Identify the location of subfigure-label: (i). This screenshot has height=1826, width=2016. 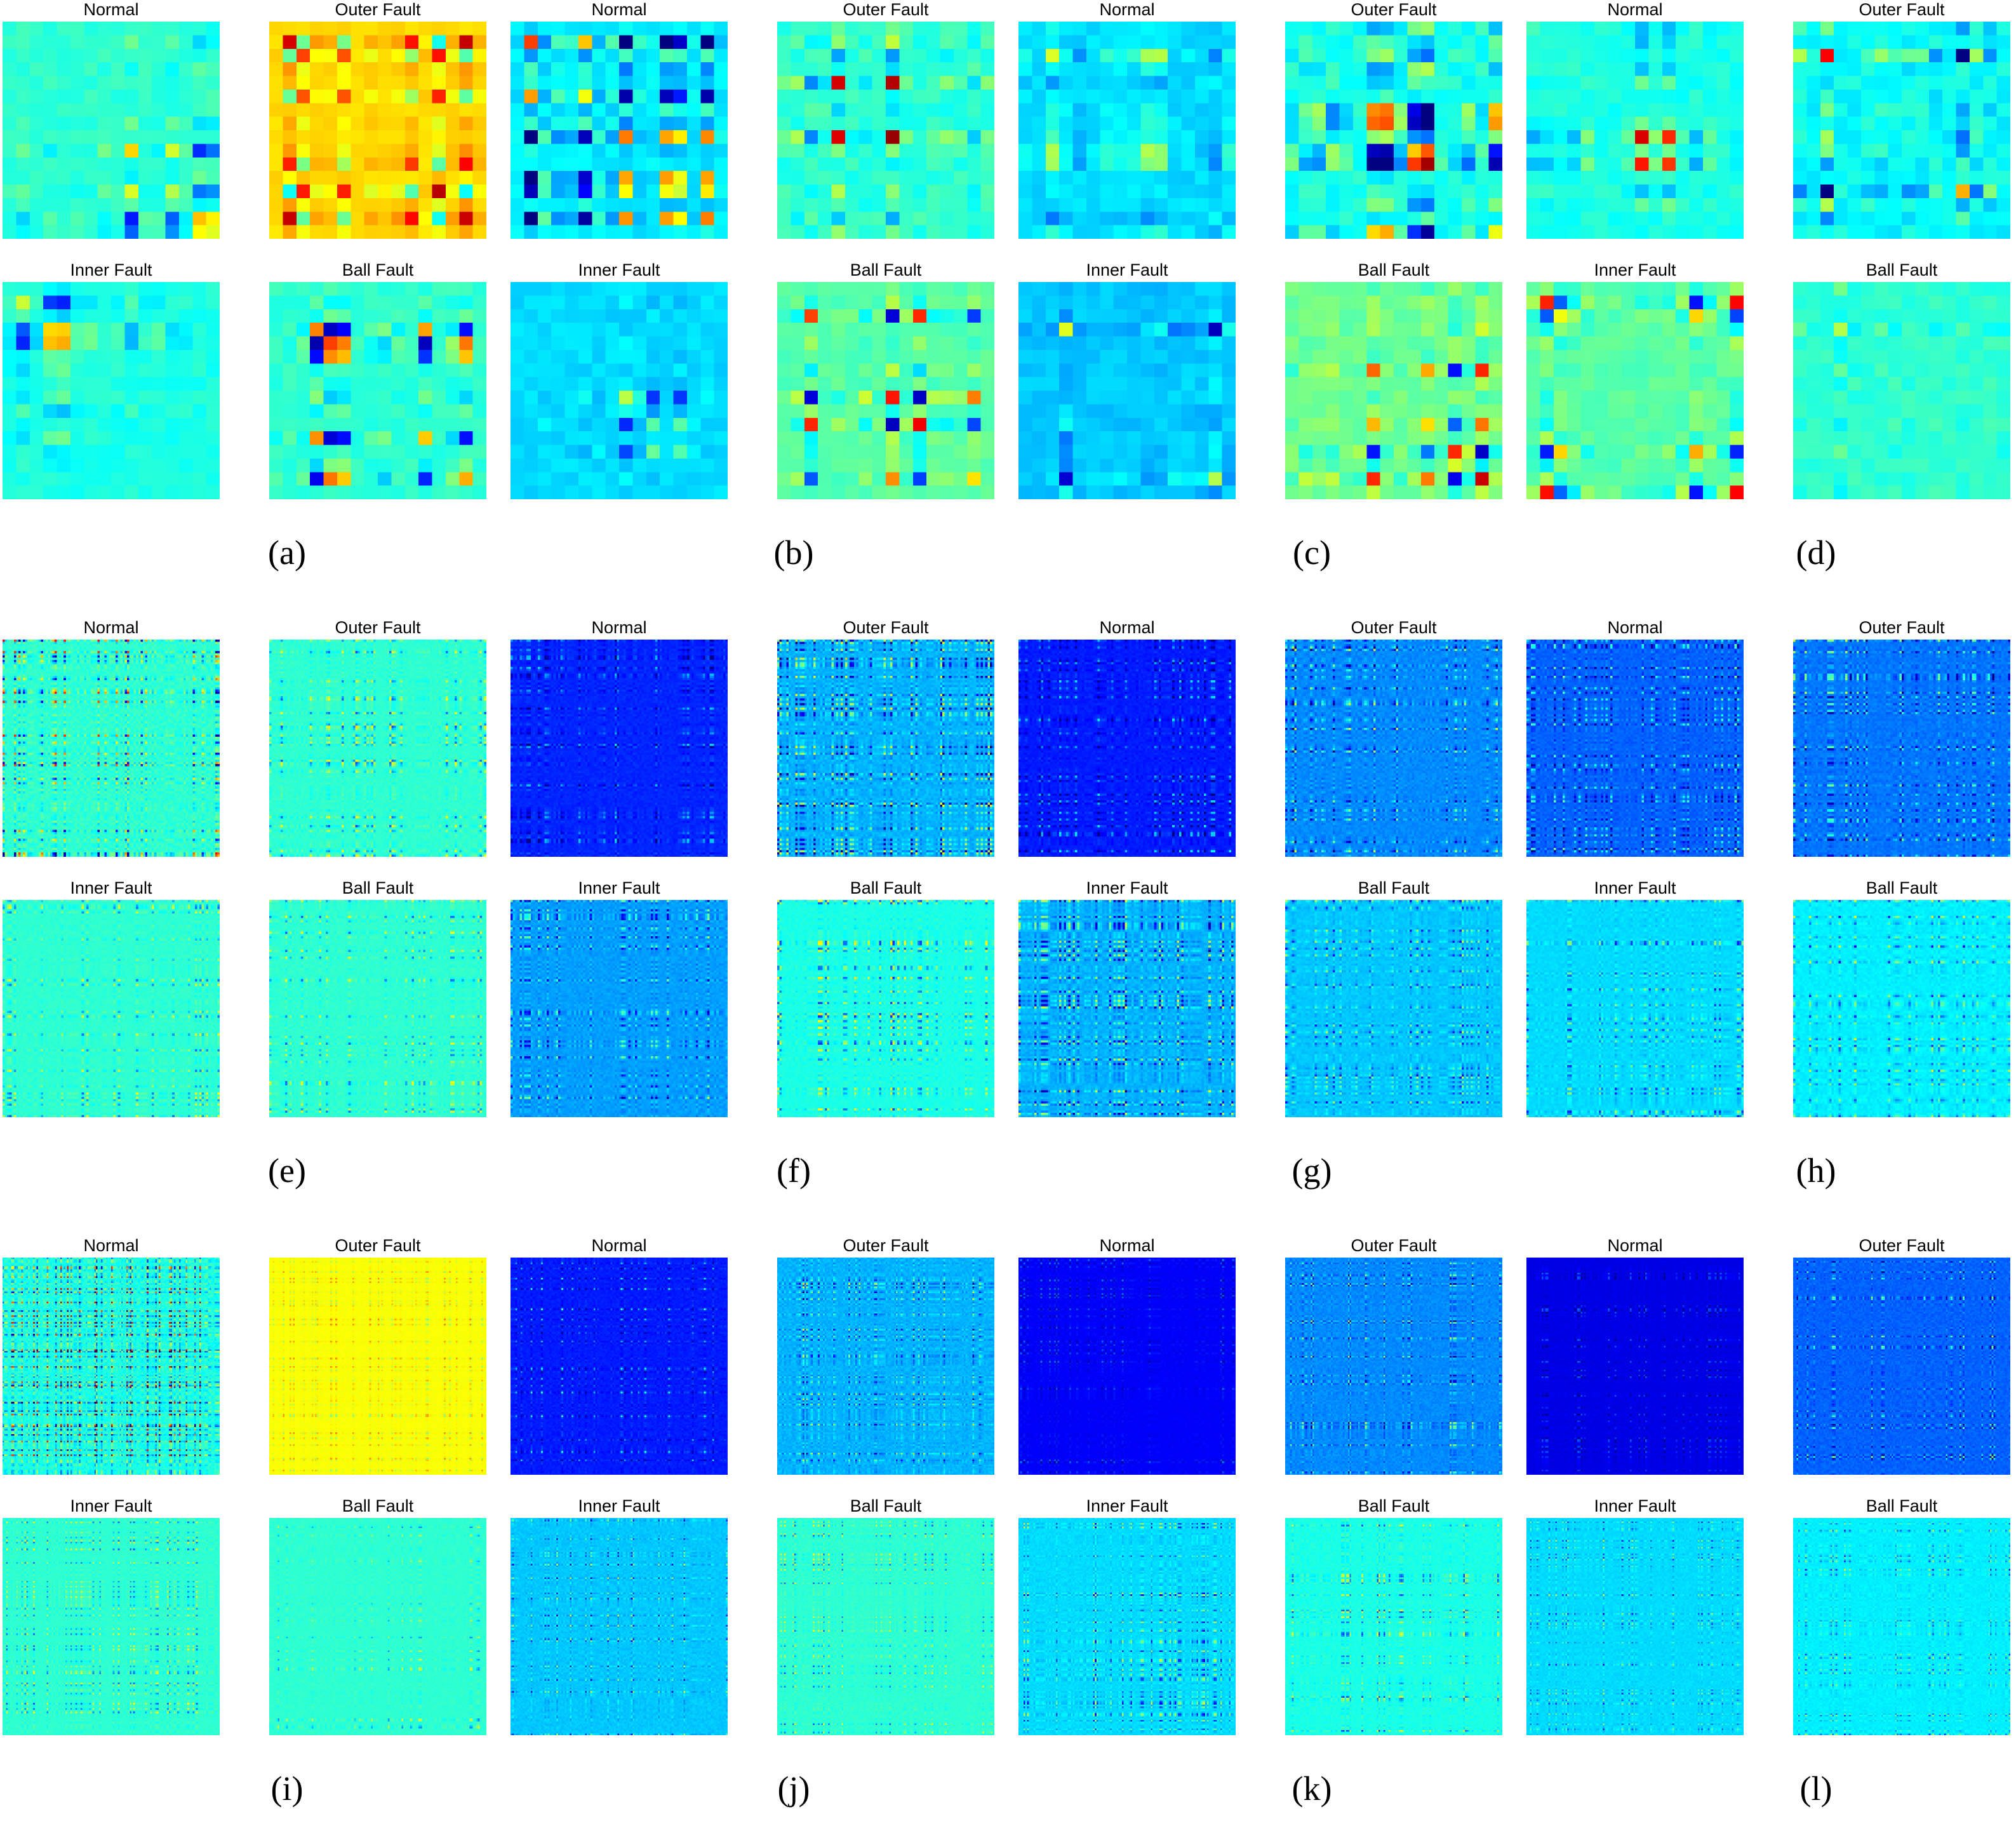
(287, 1788).